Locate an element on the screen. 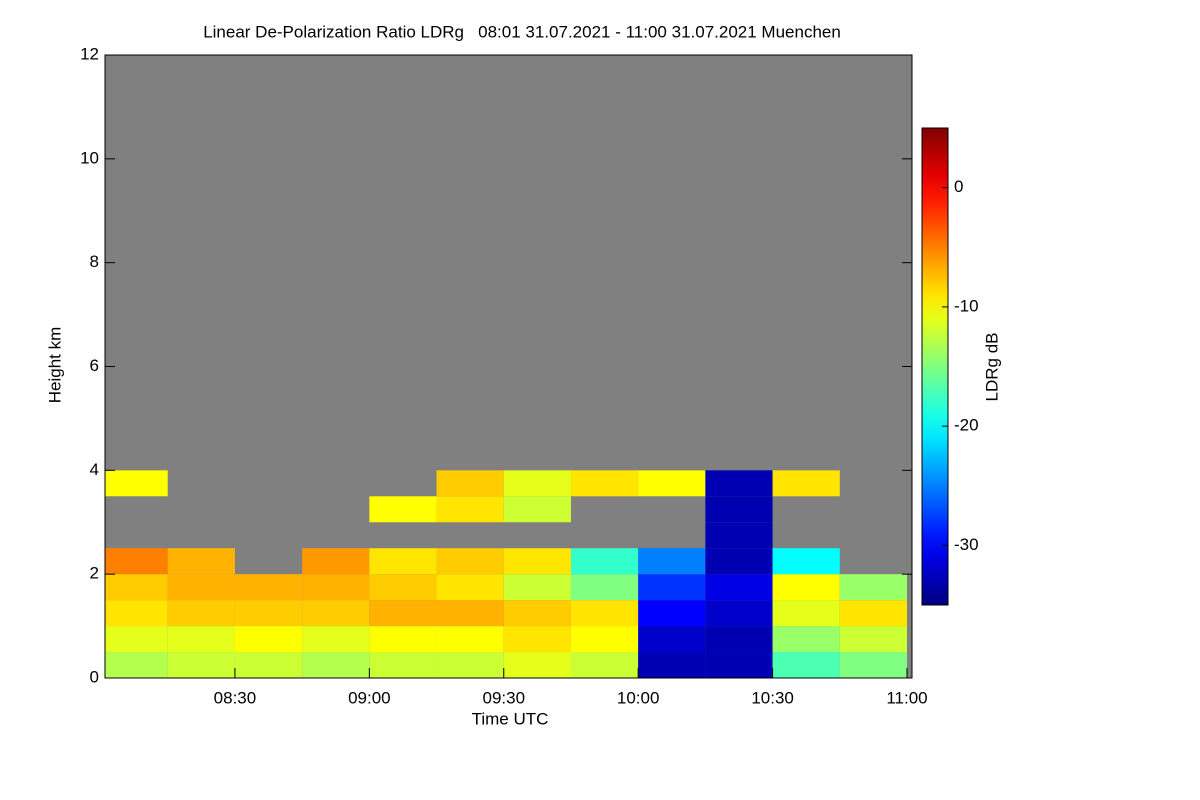 The width and height of the screenshot is (1200, 800). x-tick-label: 10:30 is located at coordinates (772, 697).